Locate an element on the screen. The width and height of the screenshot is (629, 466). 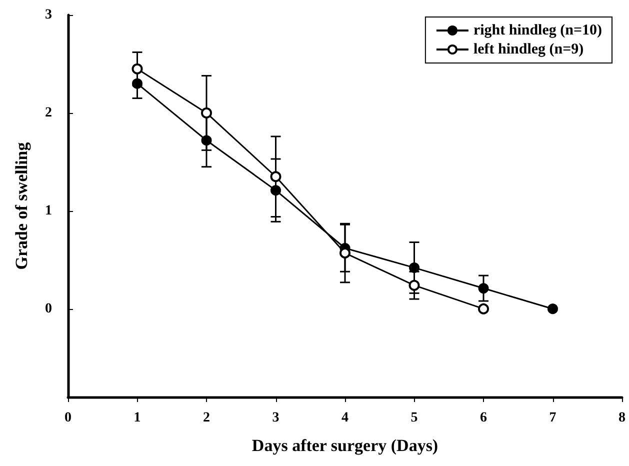
y-tick-label: 0 is located at coordinates (48, 308).